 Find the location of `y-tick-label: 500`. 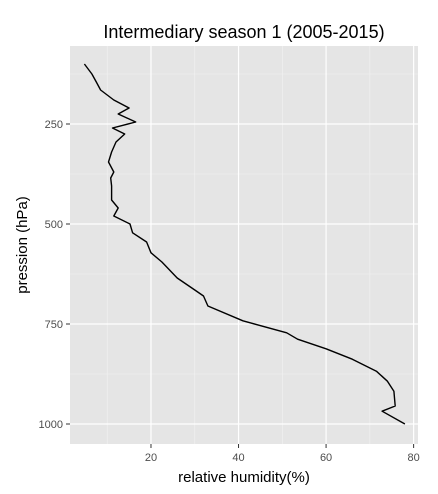

y-tick-label: 500 is located at coordinates (54, 225).